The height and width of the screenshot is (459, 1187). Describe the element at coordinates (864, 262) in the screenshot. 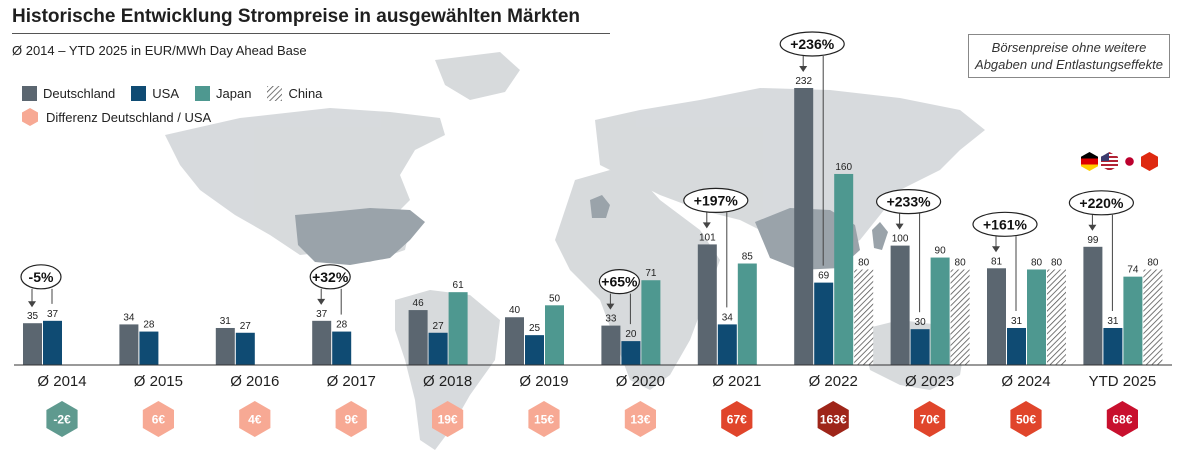

I see `value-label-china-8: 80` at that location.